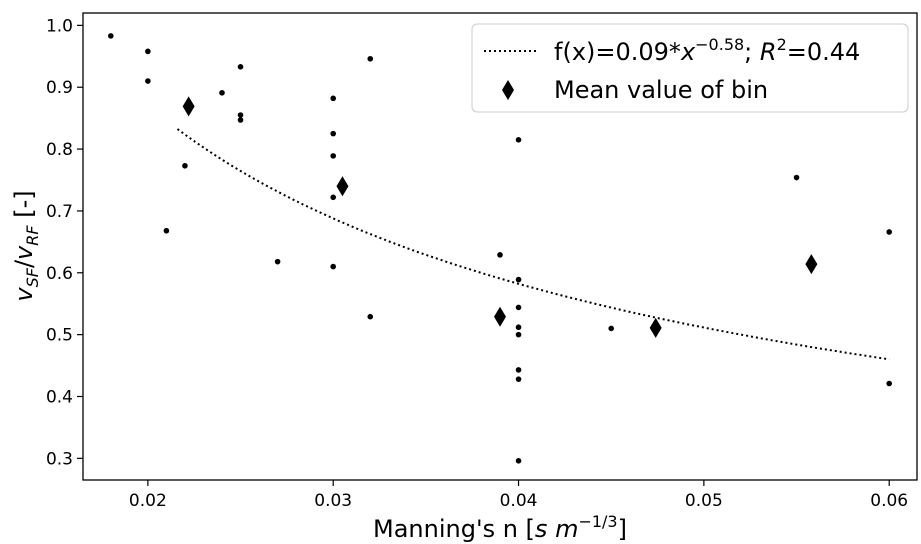 The height and width of the screenshot is (544, 921). What do you see at coordinates (500, 527) in the screenshot?
I see `x-axis-label: Manning's n [s m−1/3]` at bounding box center [500, 527].